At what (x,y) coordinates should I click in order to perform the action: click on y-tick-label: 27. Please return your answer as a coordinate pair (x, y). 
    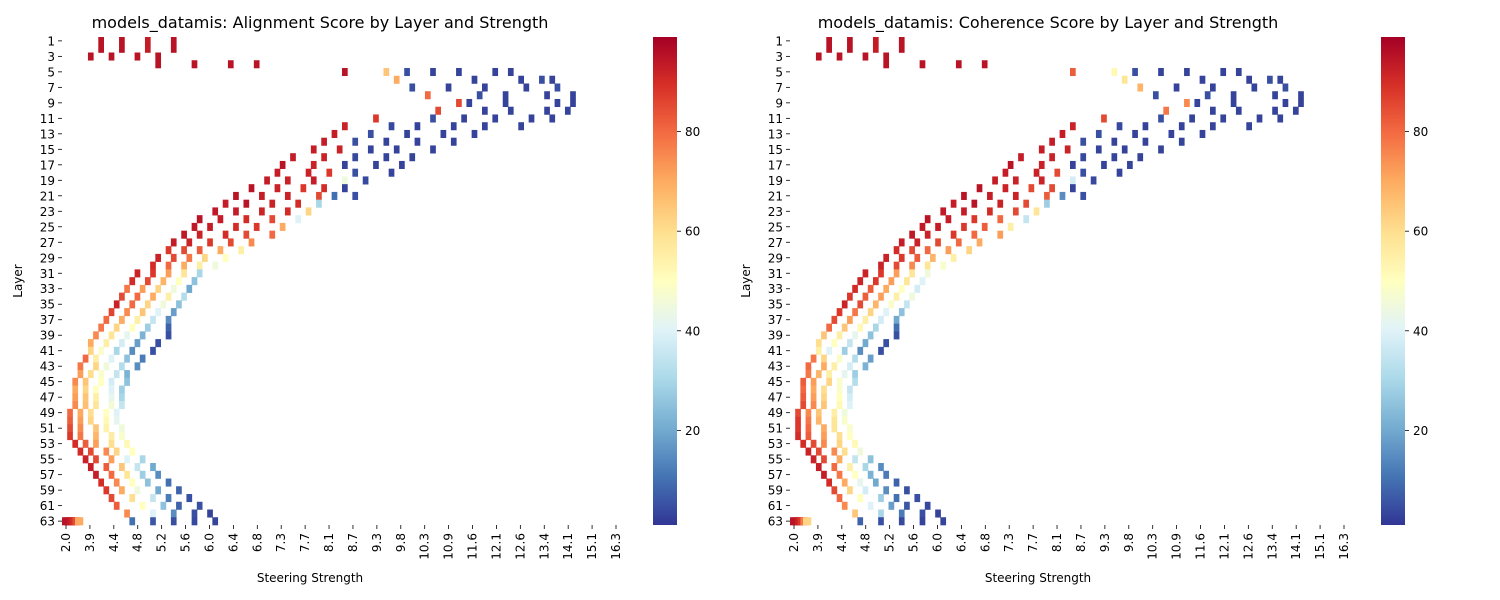
    Looking at the image, I should click on (47, 243).